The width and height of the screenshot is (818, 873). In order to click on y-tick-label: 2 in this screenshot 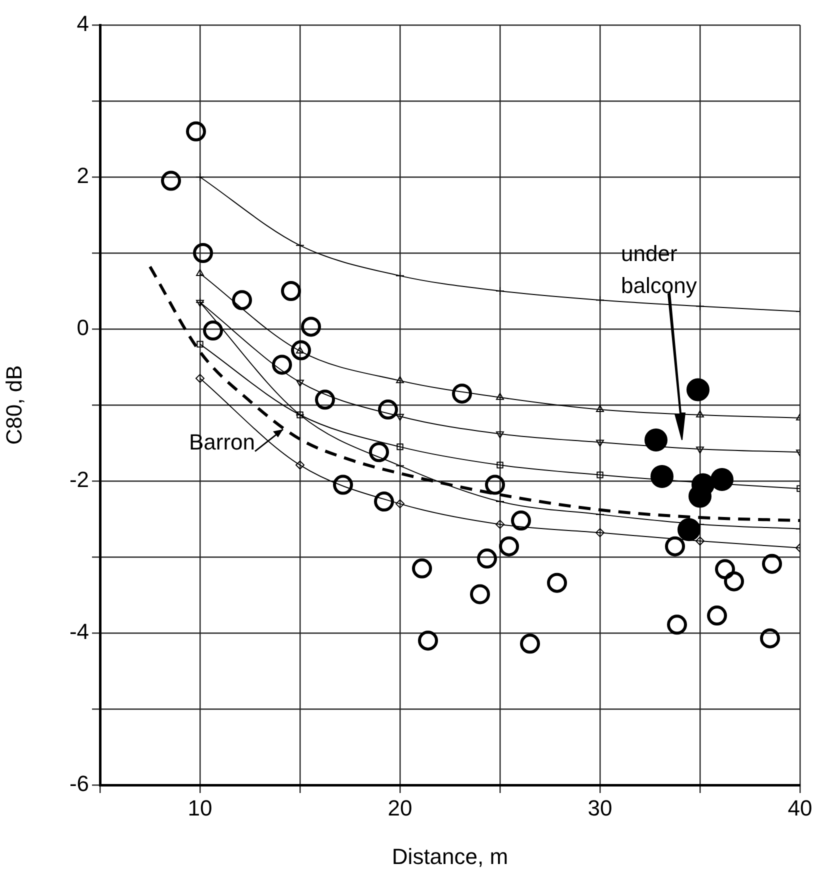, I will do `click(82, 175)`.